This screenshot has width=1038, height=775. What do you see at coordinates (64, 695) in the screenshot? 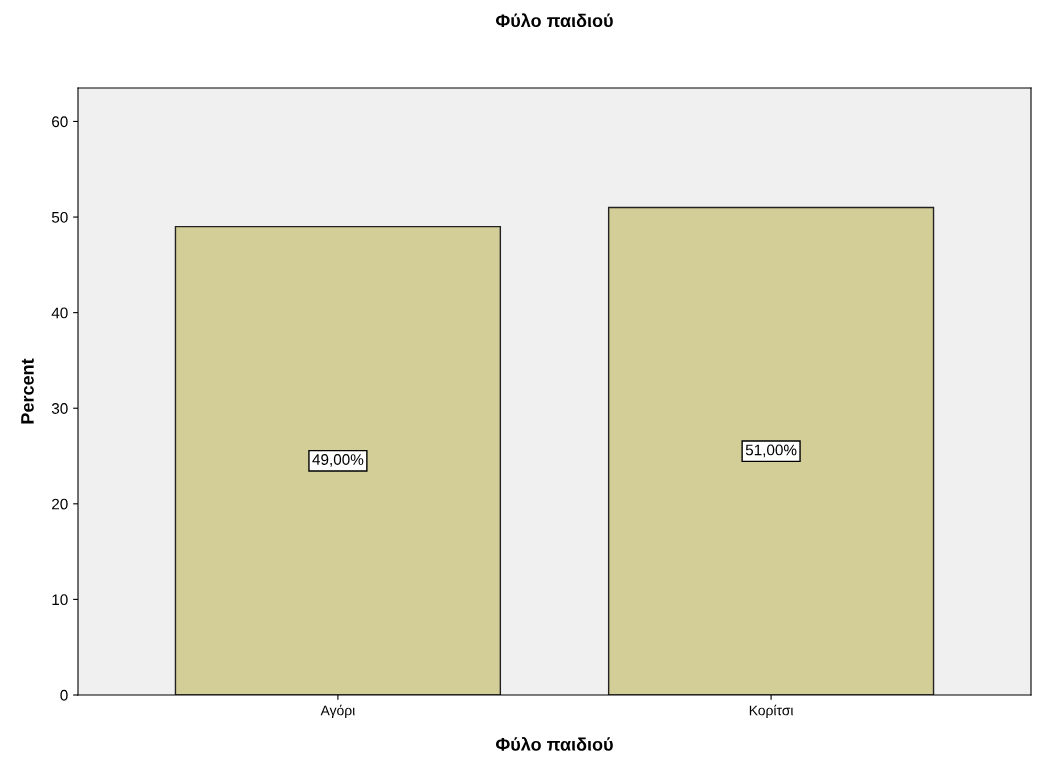
I see `y-tick-label: 0` at bounding box center [64, 695].